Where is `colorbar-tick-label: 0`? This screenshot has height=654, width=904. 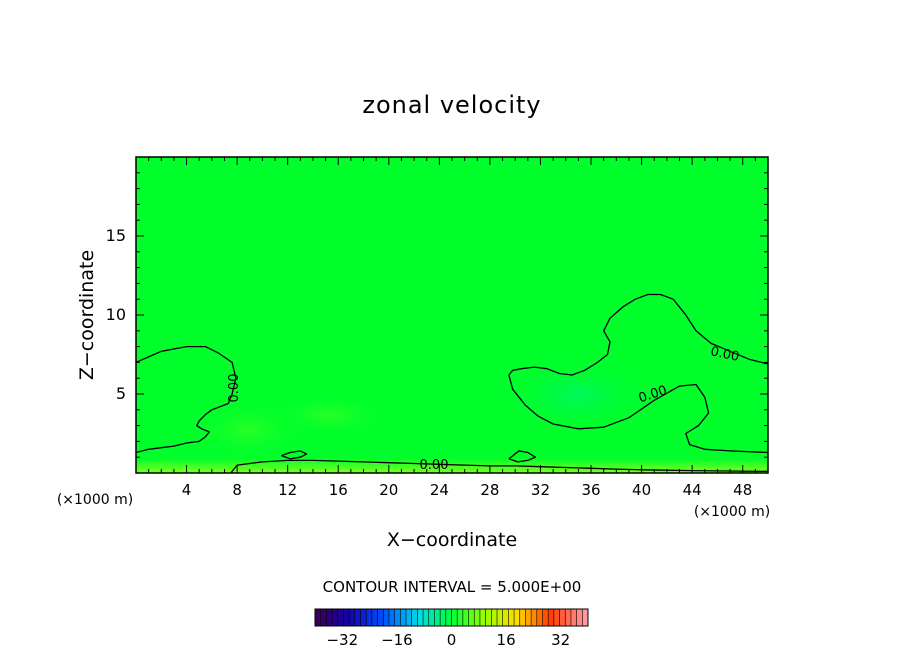
colorbar-tick-label: 0 is located at coordinates (452, 640).